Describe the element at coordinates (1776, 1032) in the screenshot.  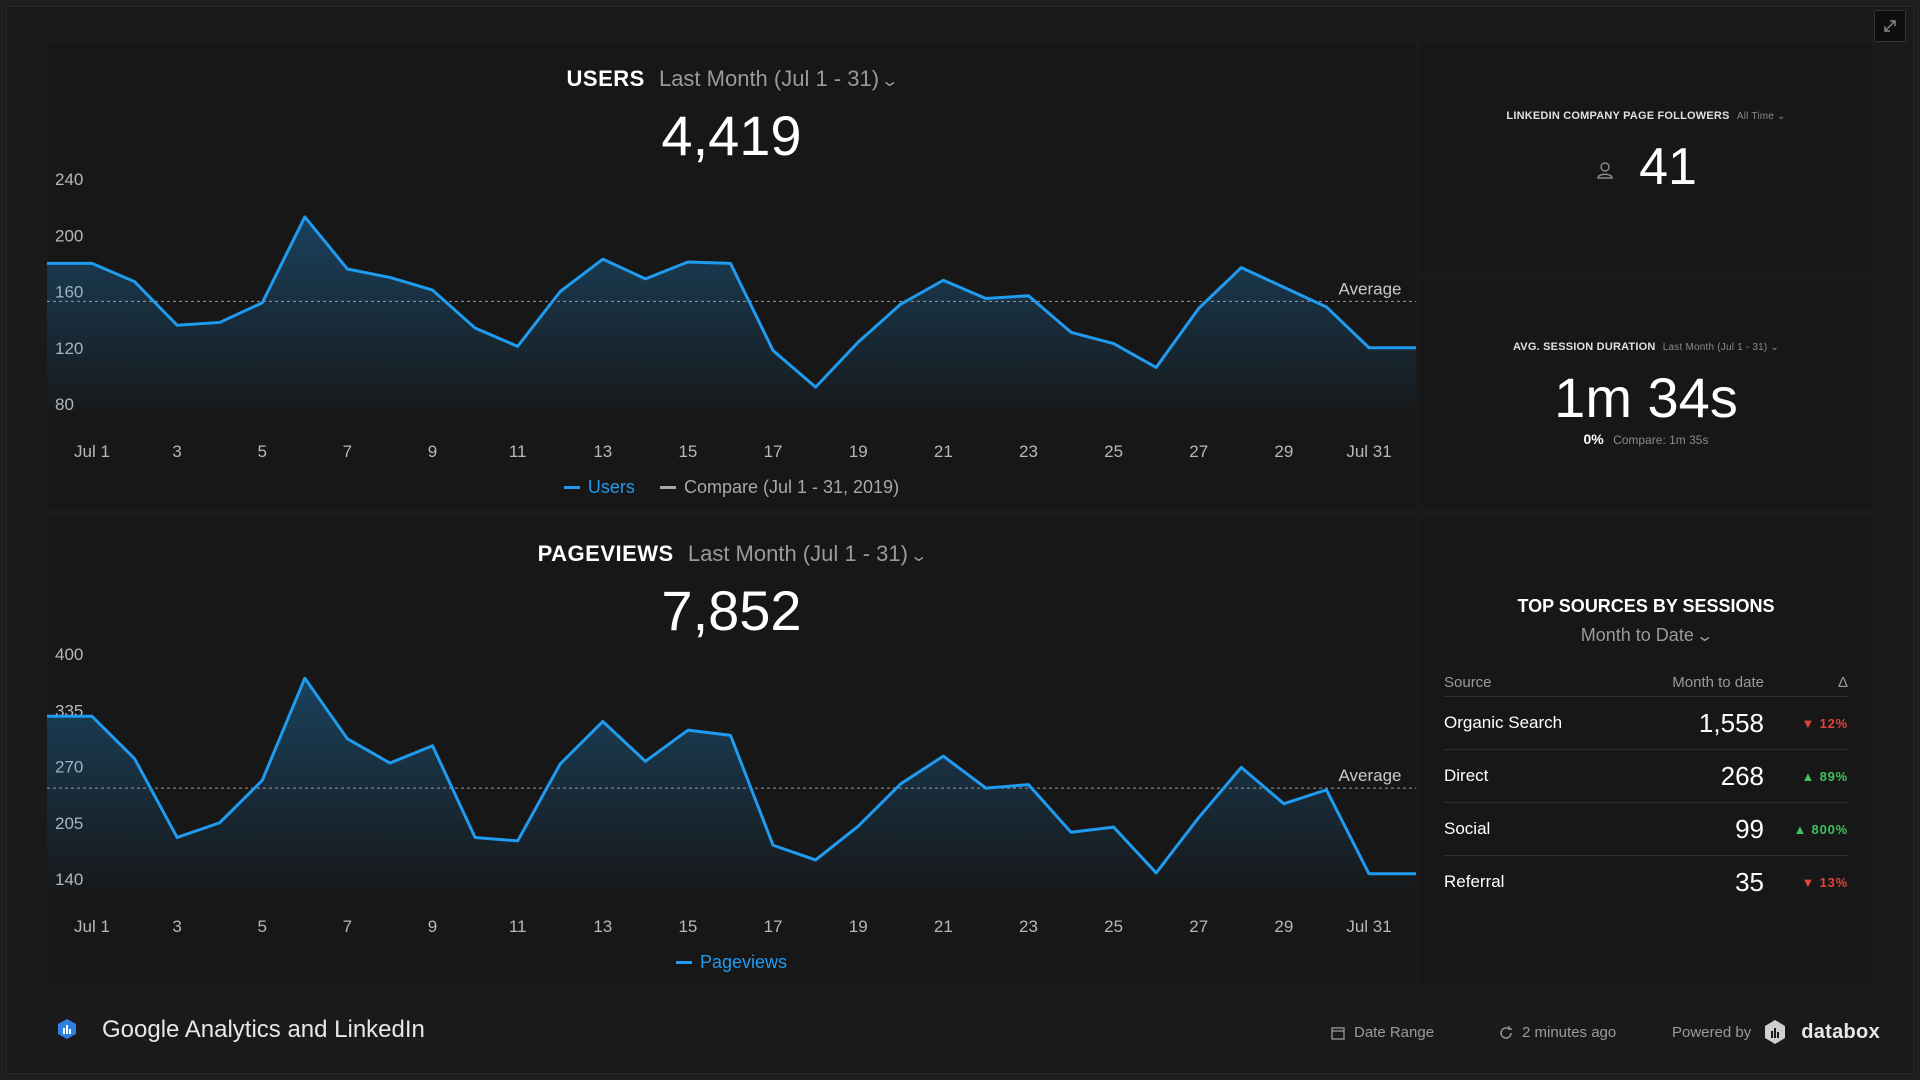
I see `powered-by: Powered by databox` at that location.